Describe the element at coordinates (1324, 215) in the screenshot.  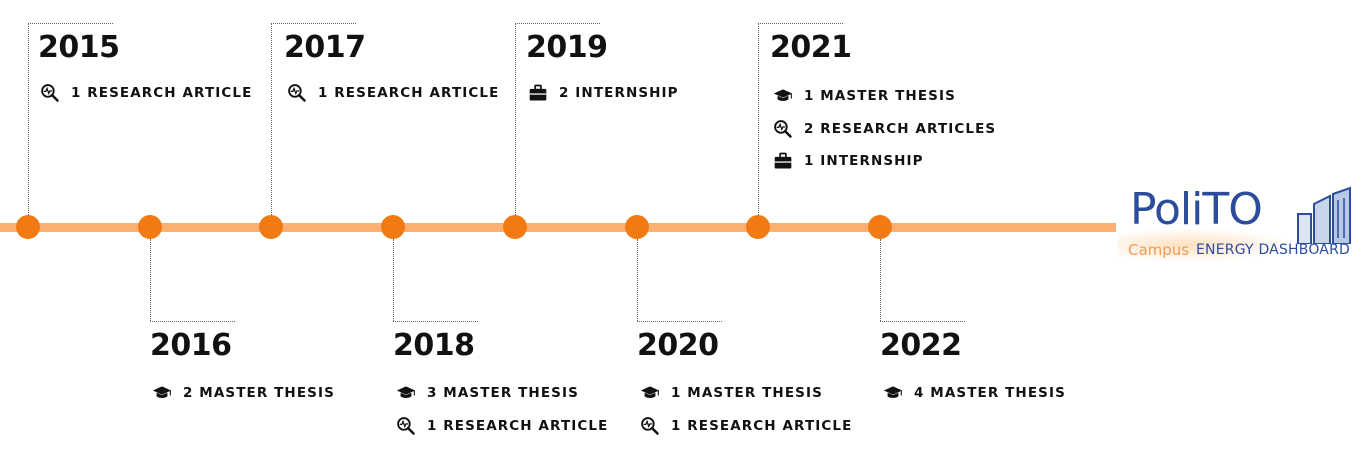
I see `buildings-icon` at that location.